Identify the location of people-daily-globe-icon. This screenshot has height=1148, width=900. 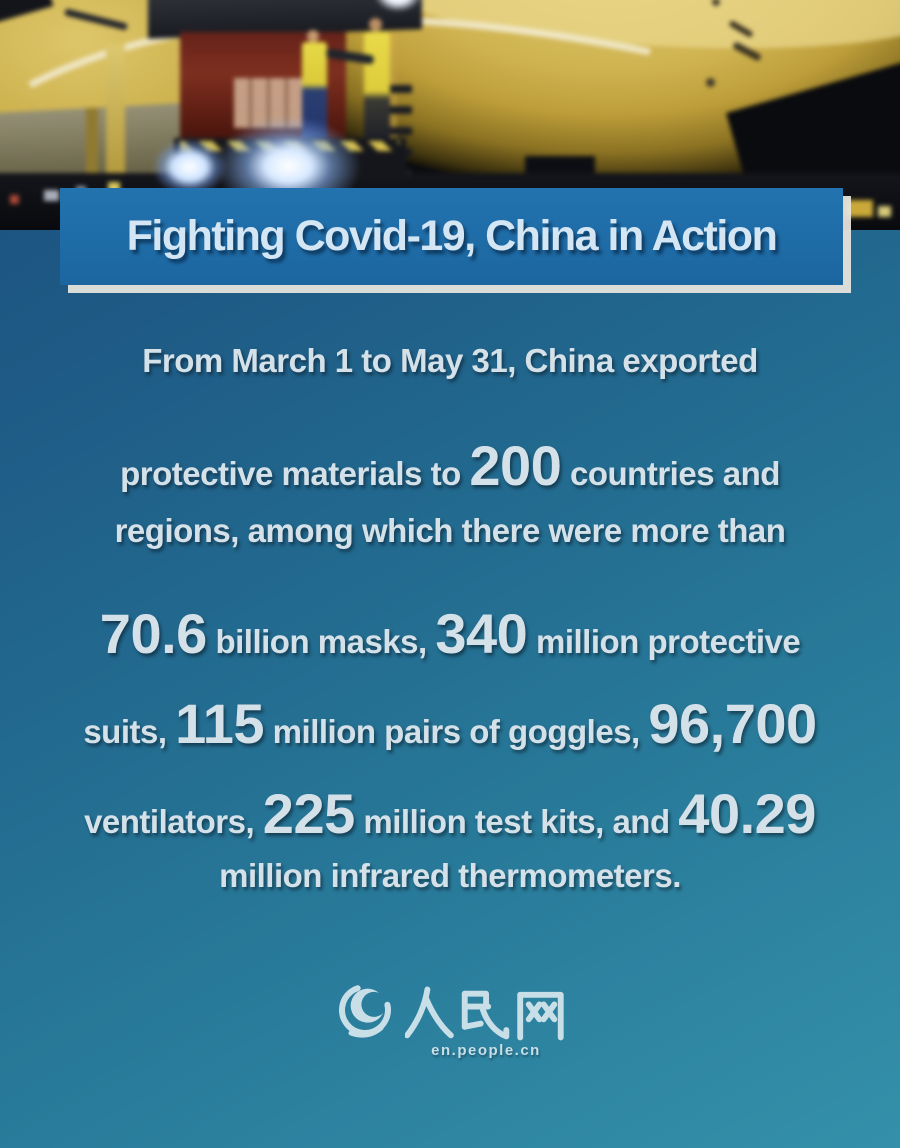
(365, 1011).